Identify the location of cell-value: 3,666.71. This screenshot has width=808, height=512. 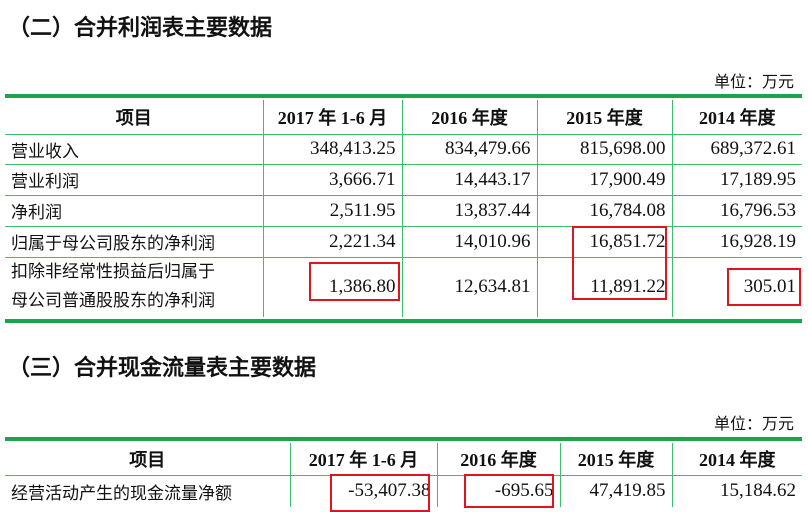
(332, 179).